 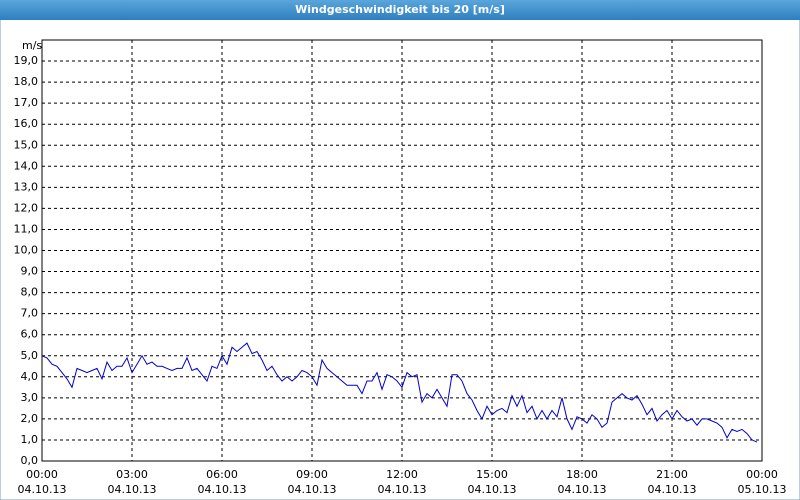 I want to click on y-tick-label: 12,0, so click(x=26, y=207).